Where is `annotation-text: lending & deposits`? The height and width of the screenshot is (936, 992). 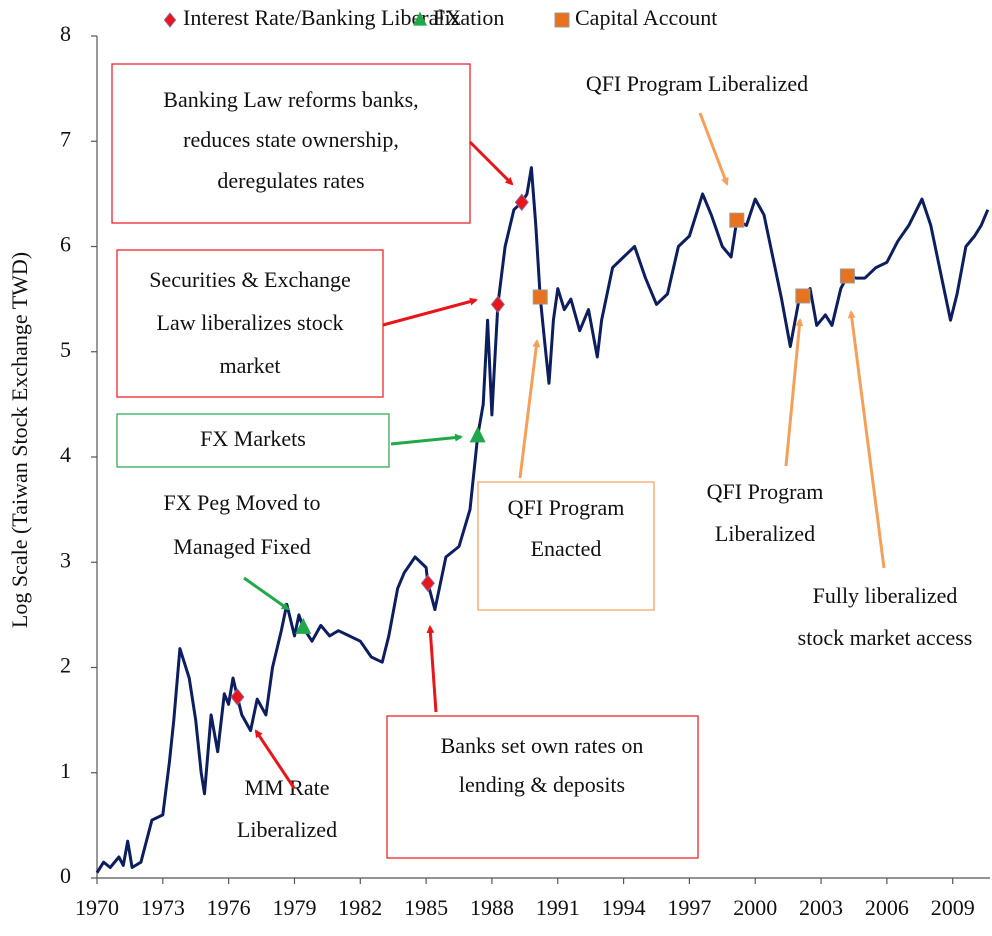 annotation-text: lending & deposits is located at coordinates (542, 784).